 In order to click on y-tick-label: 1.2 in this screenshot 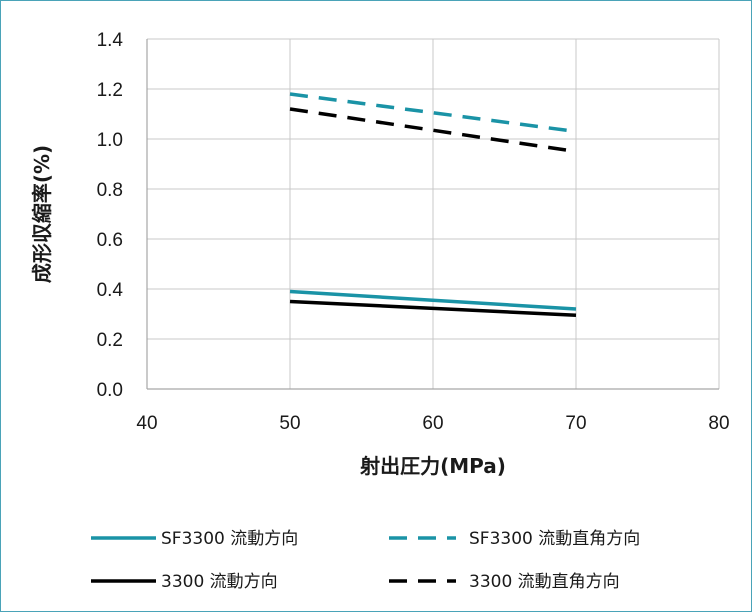, I will do `click(110, 90)`.